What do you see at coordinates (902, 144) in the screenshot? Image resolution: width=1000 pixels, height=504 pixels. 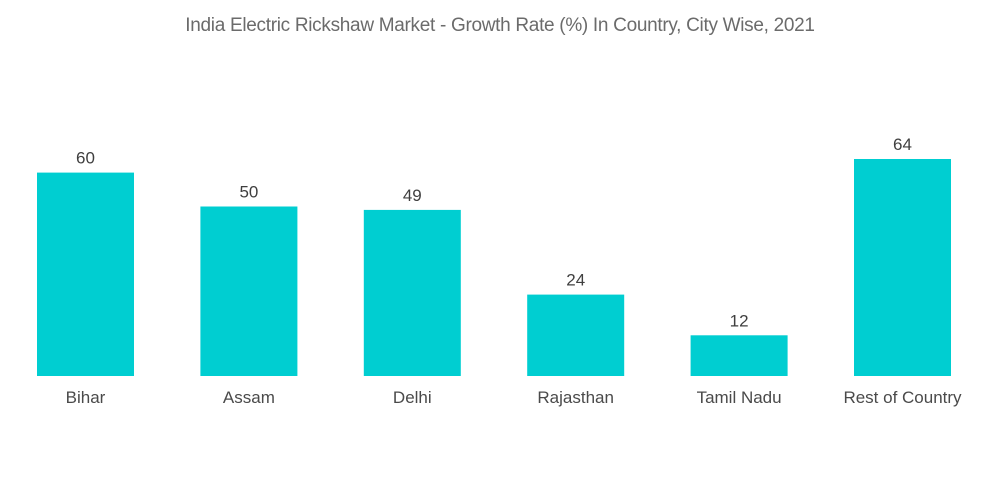 I see `data-label-rest-of-country: 64` at bounding box center [902, 144].